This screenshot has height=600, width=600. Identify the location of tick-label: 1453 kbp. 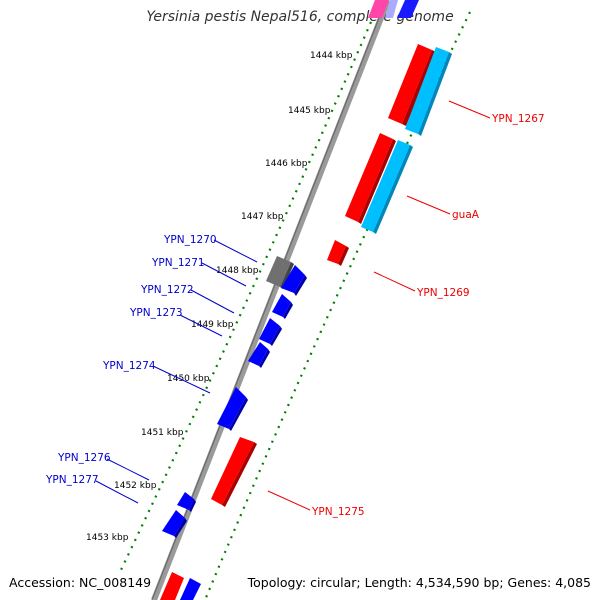
(107, 538).